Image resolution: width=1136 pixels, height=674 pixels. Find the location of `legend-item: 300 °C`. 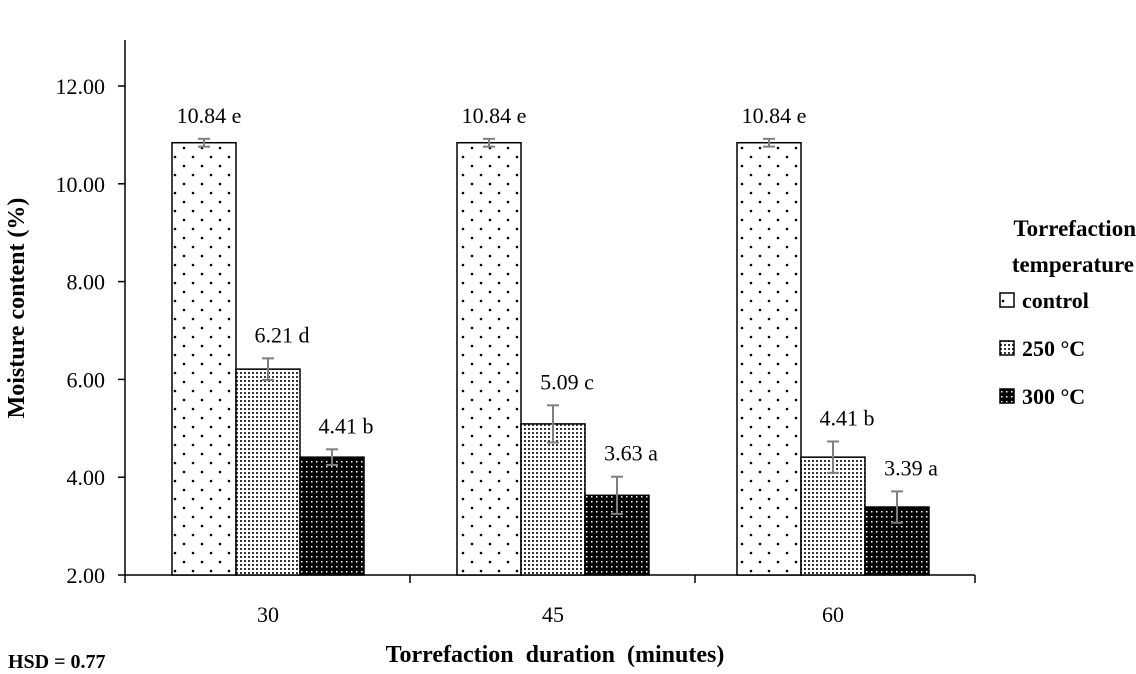

legend-item: 300 °C is located at coordinates (1042, 396).